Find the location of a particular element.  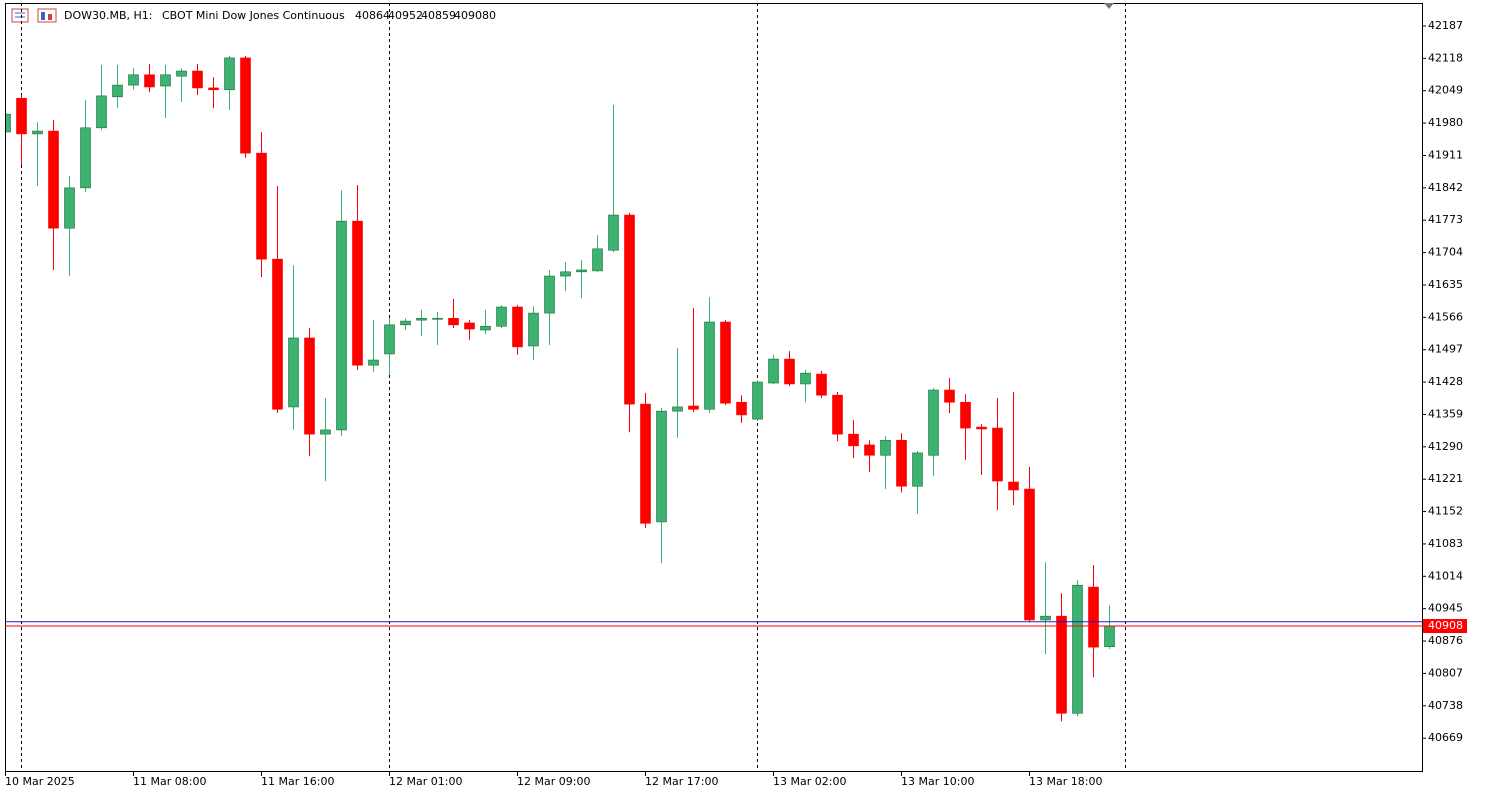

y-tick-label: 41152 is located at coordinates (1445, 511).